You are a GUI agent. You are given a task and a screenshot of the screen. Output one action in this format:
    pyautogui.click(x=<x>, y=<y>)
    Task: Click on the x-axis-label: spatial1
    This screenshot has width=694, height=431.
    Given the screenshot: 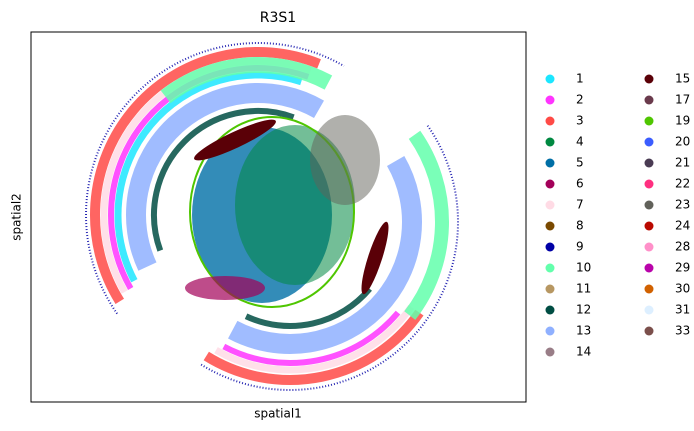 What is the action you would take?
    pyautogui.click(x=278, y=414)
    